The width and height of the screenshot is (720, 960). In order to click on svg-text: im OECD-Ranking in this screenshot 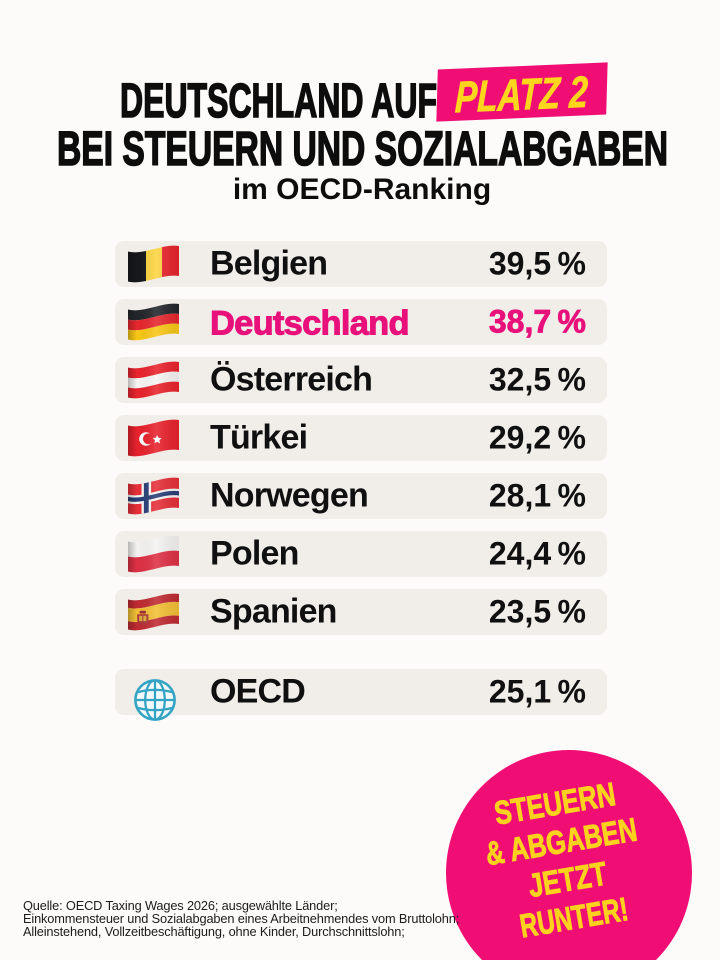, I will do `click(362, 189)`.